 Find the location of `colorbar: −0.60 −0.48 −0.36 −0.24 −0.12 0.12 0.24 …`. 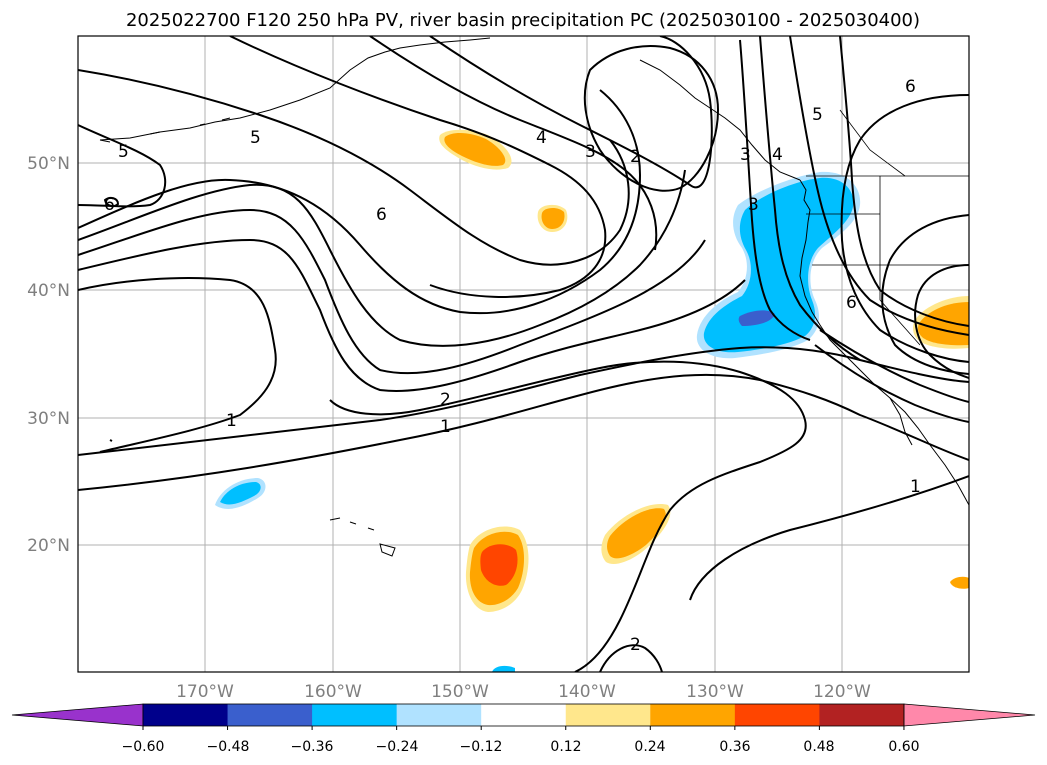

colorbar: −0.60 −0.48 −0.36 −0.24 −0.12 0.12 0.24 … is located at coordinates (523, 729).